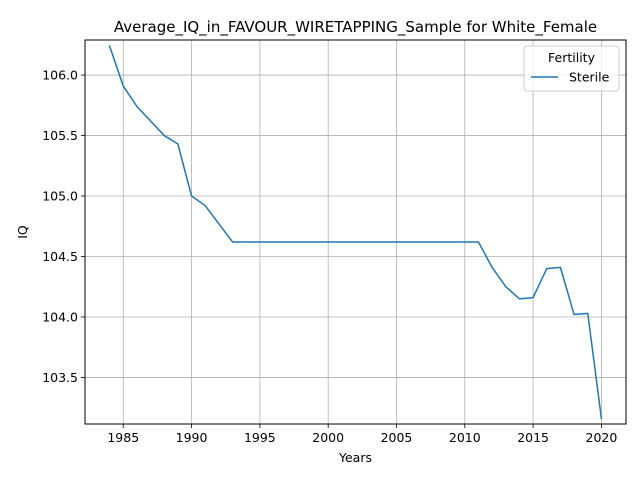 This screenshot has width=640, height=480. What do you see at coordinates (602, 437) in the screenshot?
I see `x-tick-label: 2020` at bounding box center [602, 437].